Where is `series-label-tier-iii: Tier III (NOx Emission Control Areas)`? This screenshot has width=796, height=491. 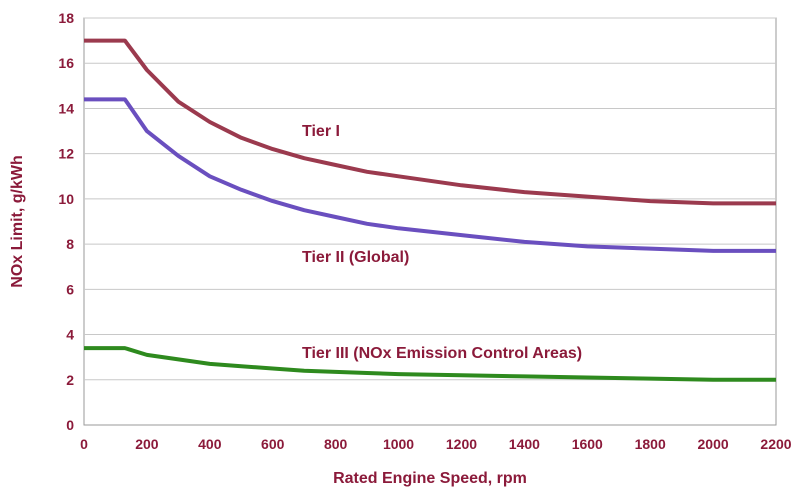
series-label-tier-iii: Tier III (NOx Emission Control Areas) is located at coordinates (442, 353).